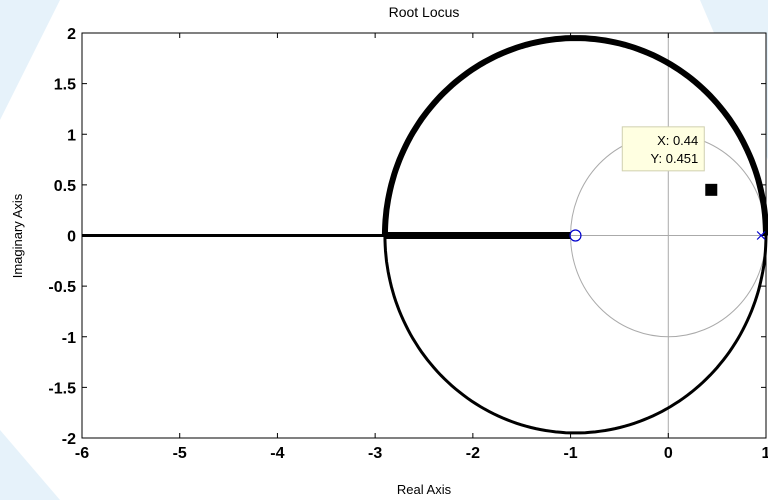  I want to click on datatip-box, so click(663, 149).